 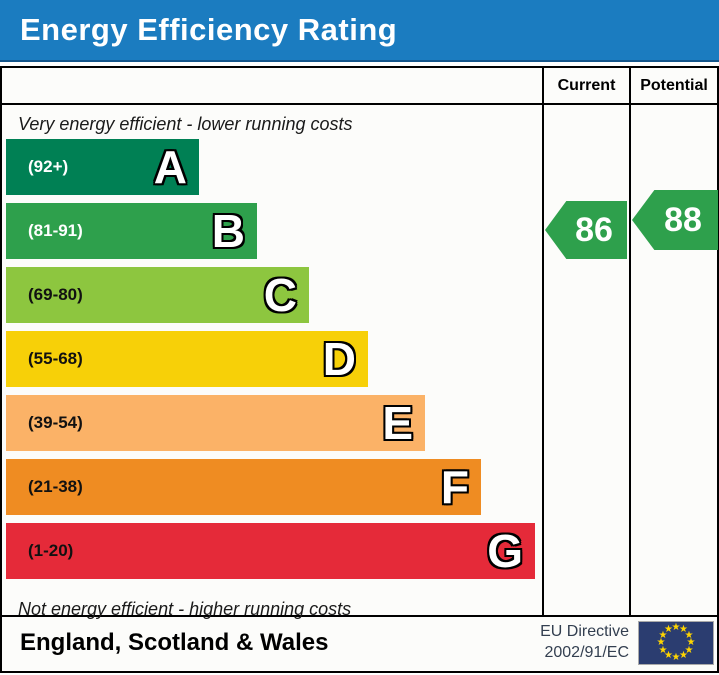 What do you see at coordinates (209, 29) in the screenshot?
I see `page-title: Energy Efficiency Rating` at bounding box center [209, 29].